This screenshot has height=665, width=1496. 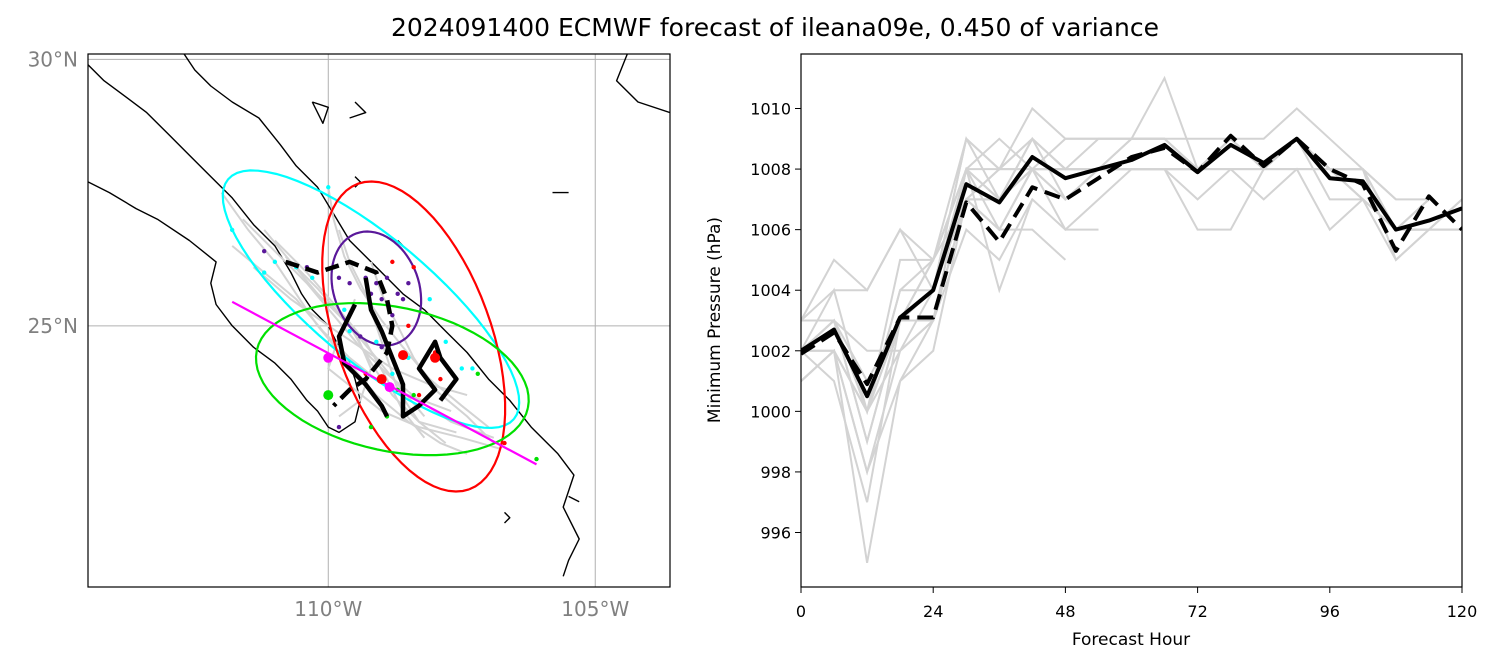 What do you see at coordinates (1197, 611) in the screenshot?
I see `pressure-xtick-label-3: 72` at bounding box center [1197, 611].